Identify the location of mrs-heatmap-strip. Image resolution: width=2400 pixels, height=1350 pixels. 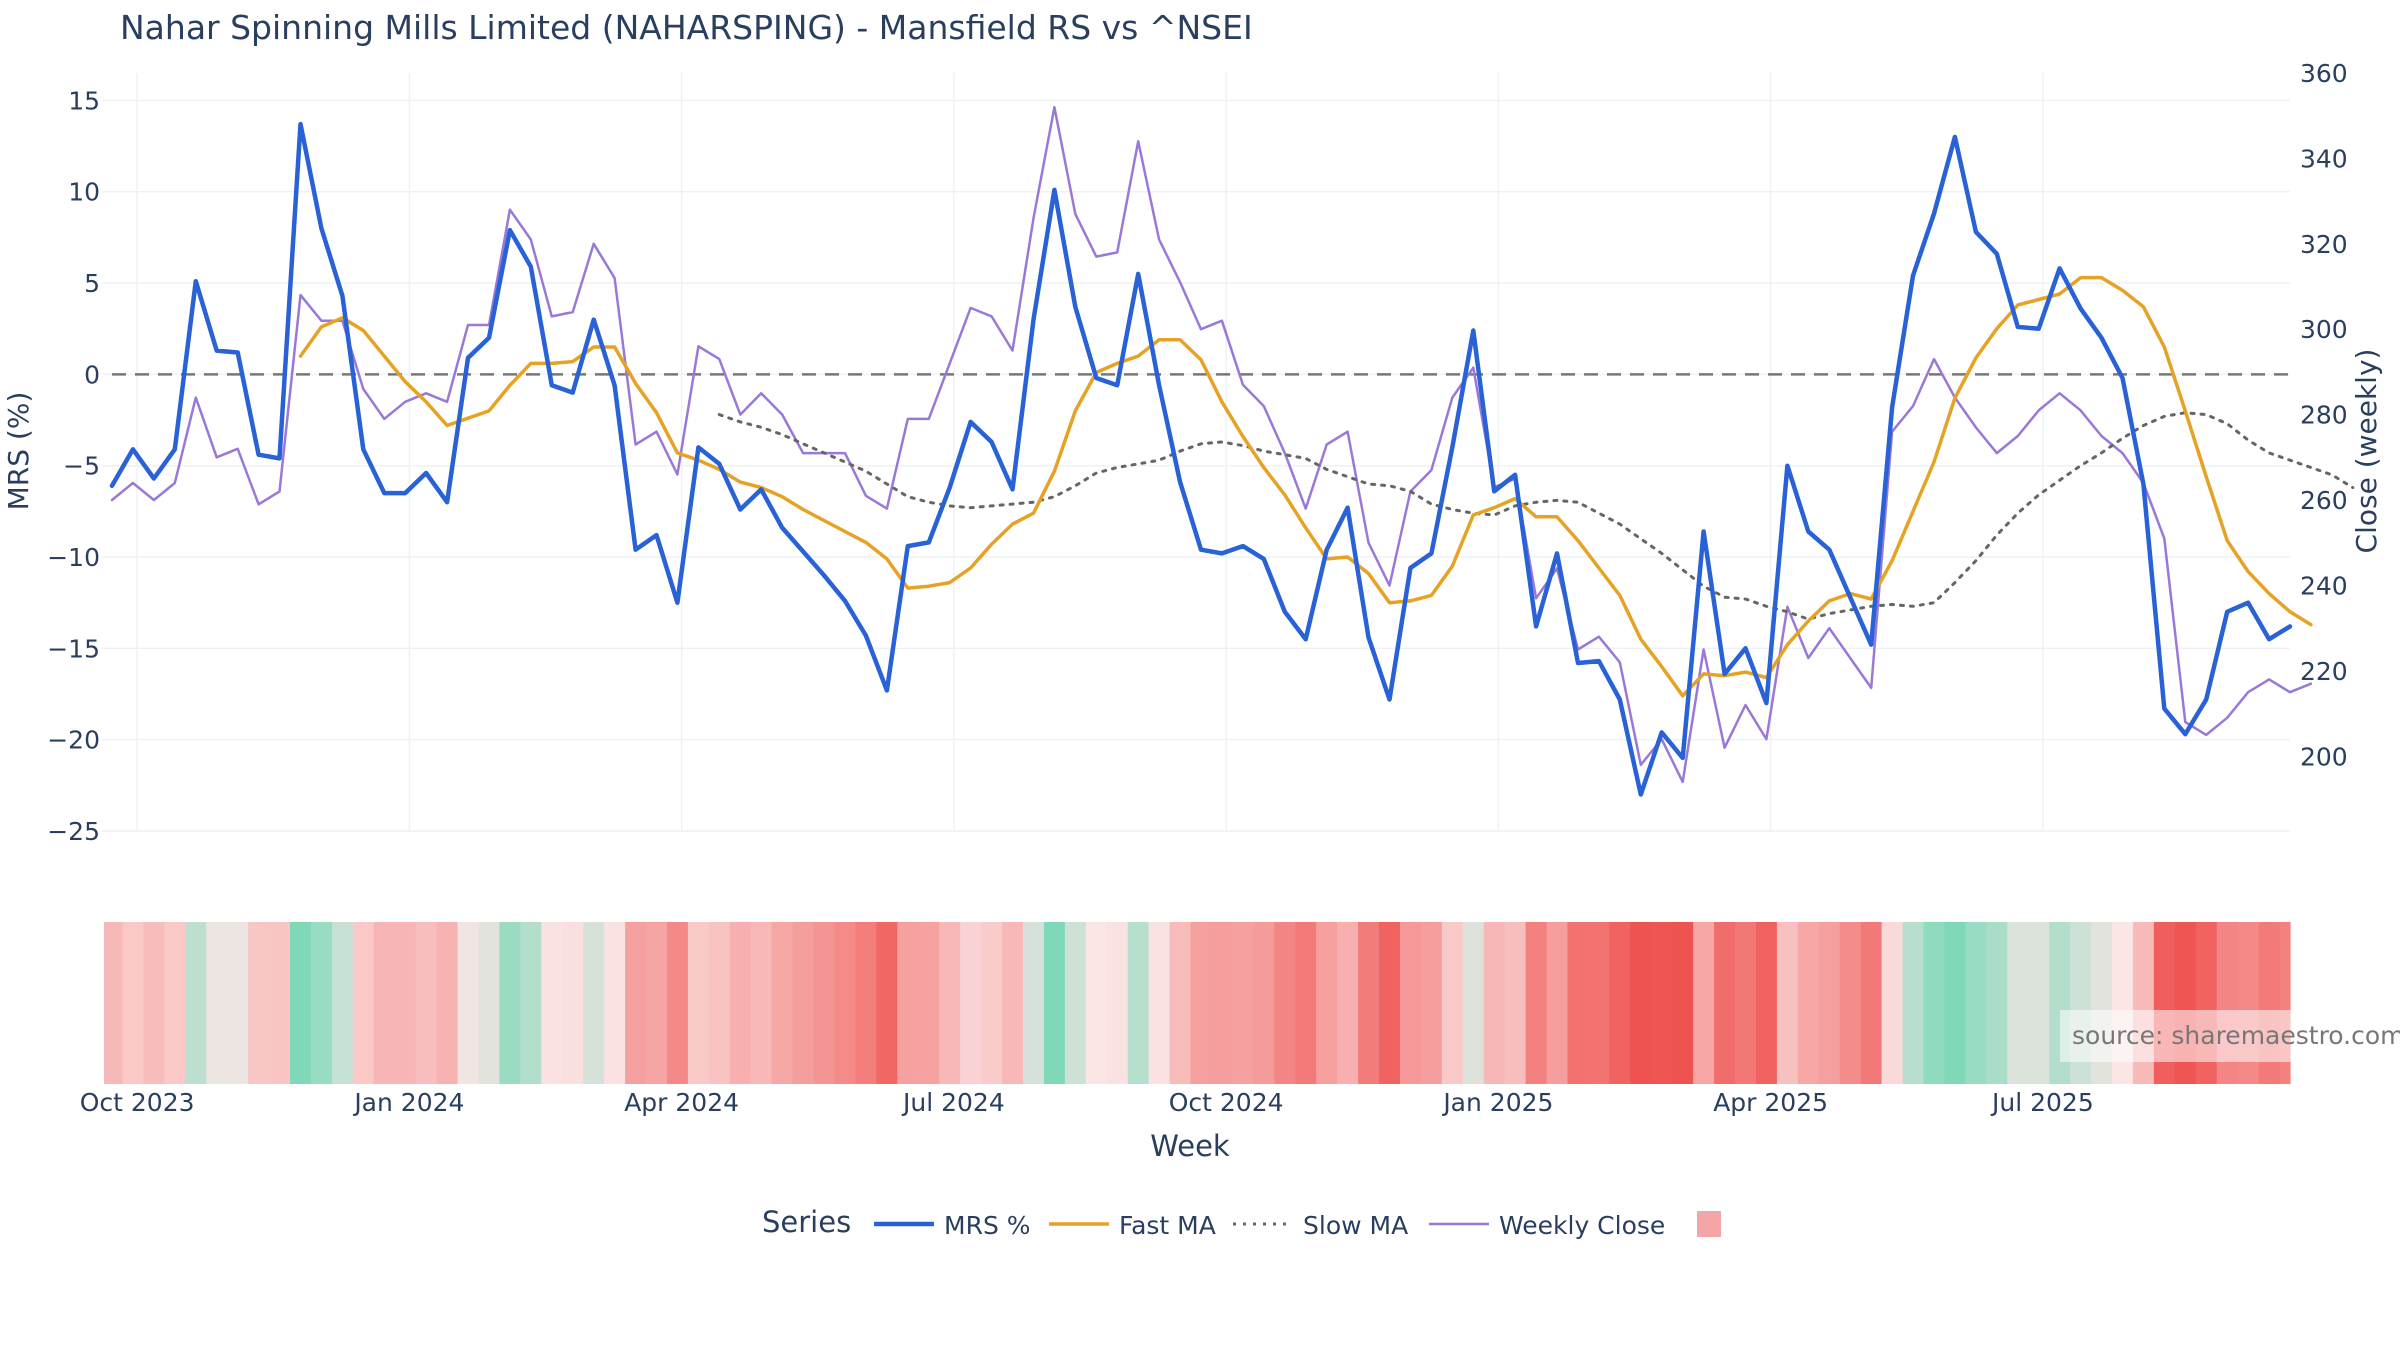
(1197, 1003).